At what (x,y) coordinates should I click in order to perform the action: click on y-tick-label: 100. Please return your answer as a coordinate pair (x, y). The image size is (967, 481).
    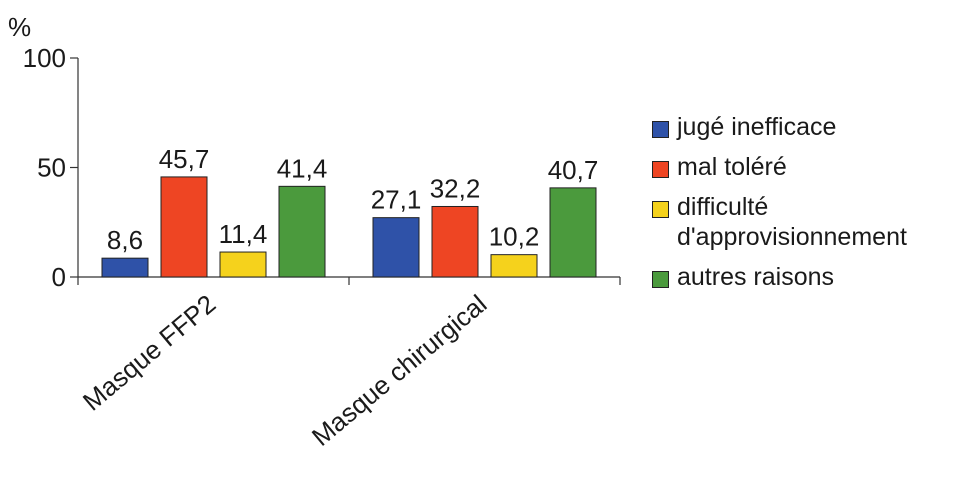
    Looking at the image, I should click on (44, 58).